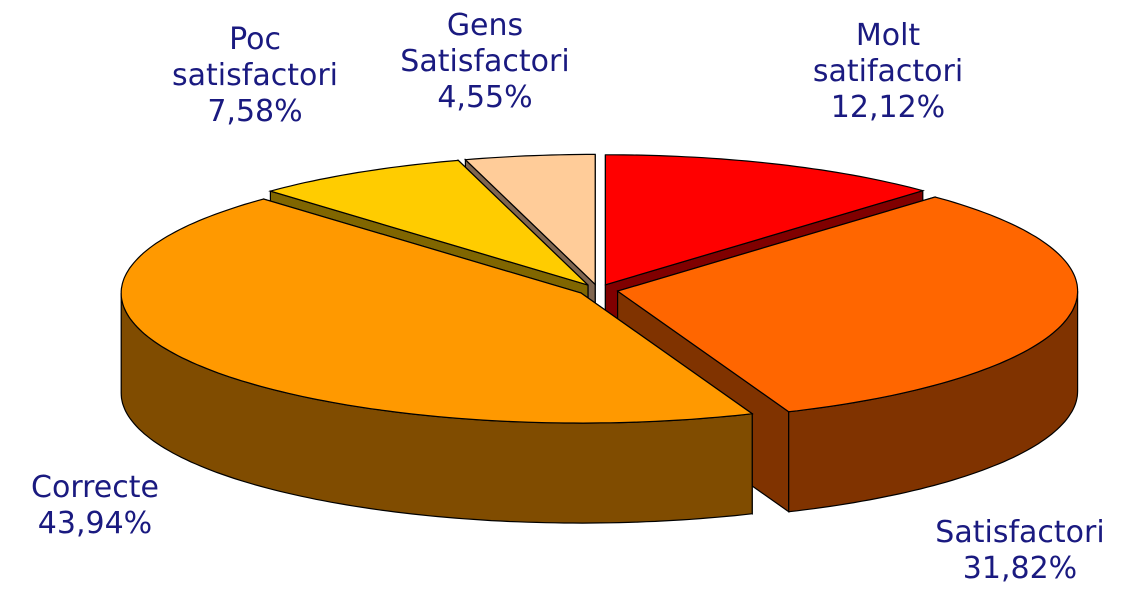  Describe the element at coordinates (888, 107) in the screenshot. I see `slice-value: 12,12%` at that location.